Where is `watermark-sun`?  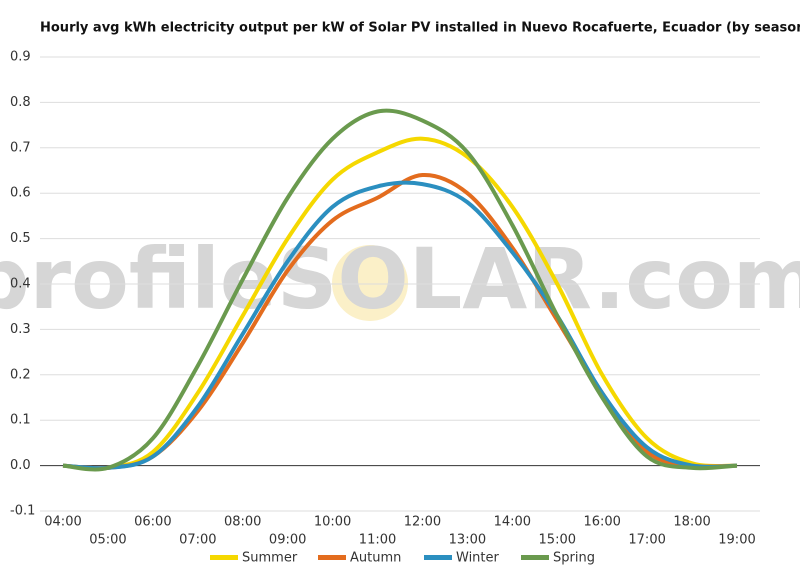 watermark-sun is located at coordinates (370, 283).